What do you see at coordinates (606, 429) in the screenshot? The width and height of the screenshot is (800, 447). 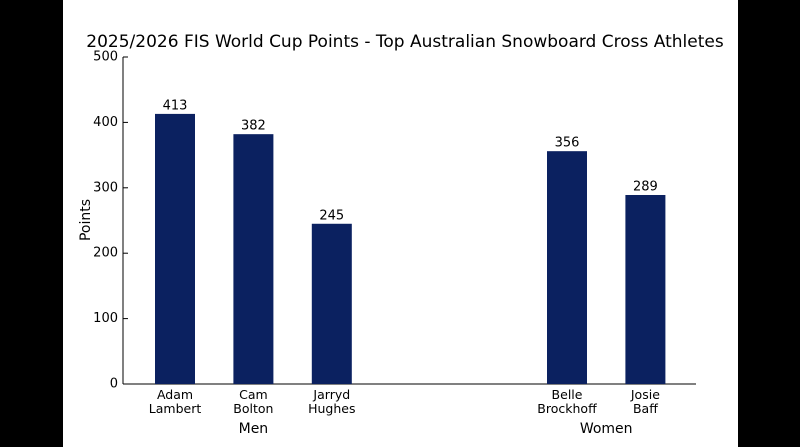 I see `group-label: Women` at bounding box center [606, 429].